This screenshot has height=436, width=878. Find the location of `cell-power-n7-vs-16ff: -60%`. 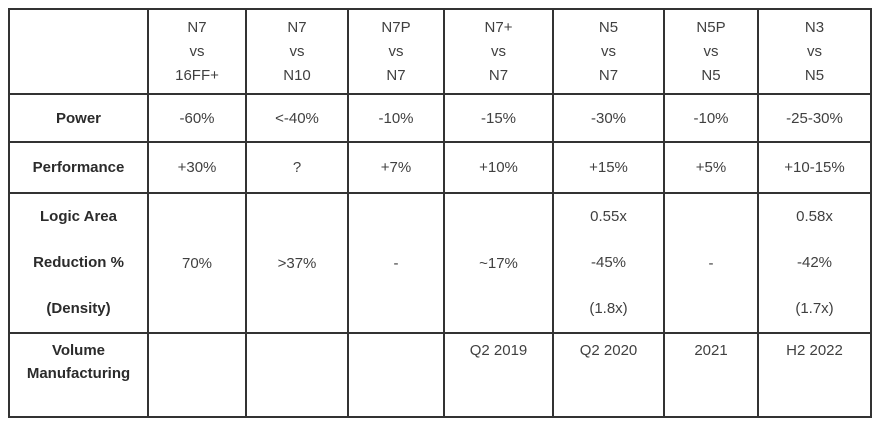

cell-power-n7-vs-16ff: -60% is located at coordinates (197, 118).